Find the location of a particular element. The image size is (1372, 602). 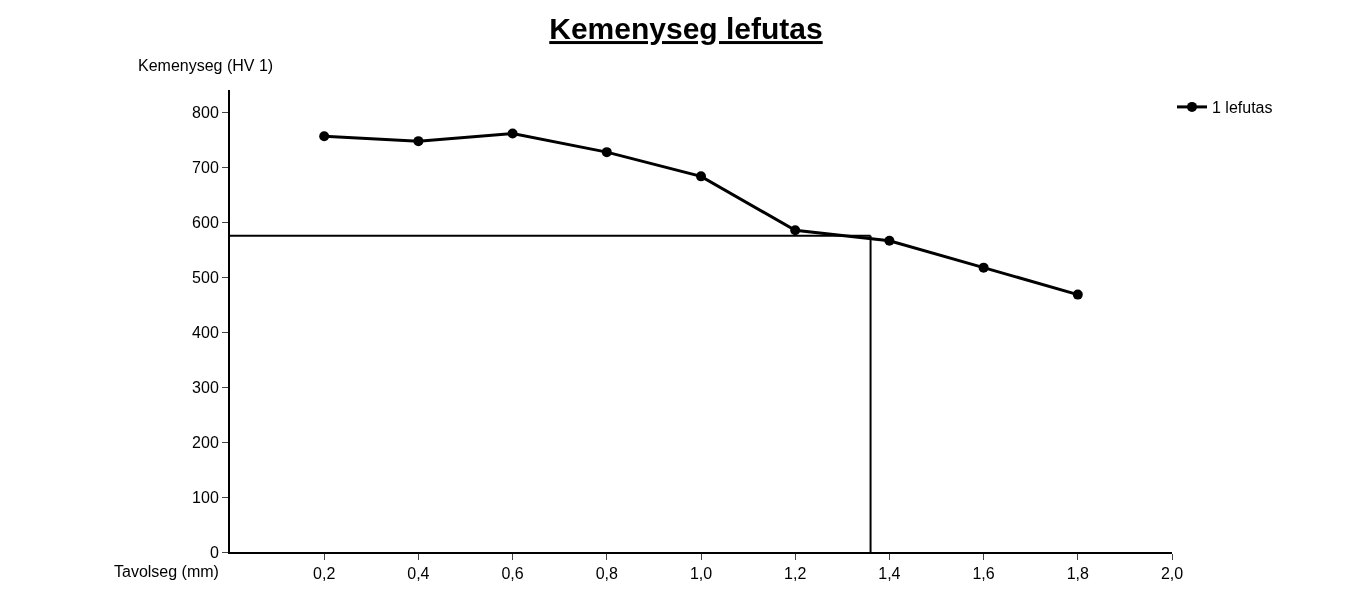

x-tick-label: 0,6 is located at coordinates (512, 574).